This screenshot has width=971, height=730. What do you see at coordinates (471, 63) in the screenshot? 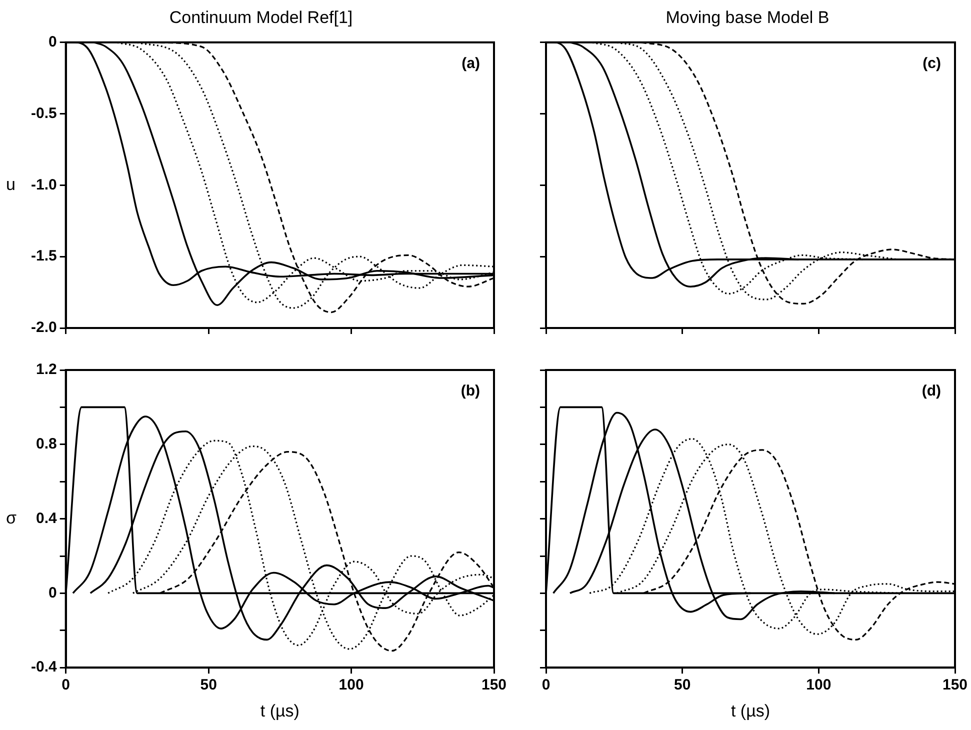
I see `annotation: (a)` at bounding box center [471, 63].